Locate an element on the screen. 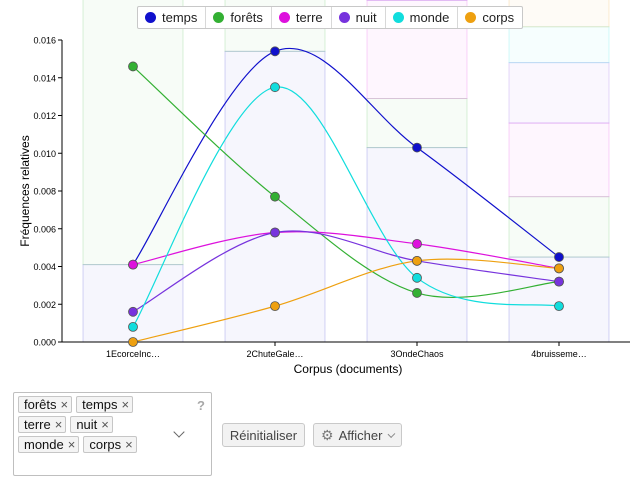 Image resolution: width=641 pixels, height=478 pixels. term-tag-label: forêts is located at coordinates (40, 404).